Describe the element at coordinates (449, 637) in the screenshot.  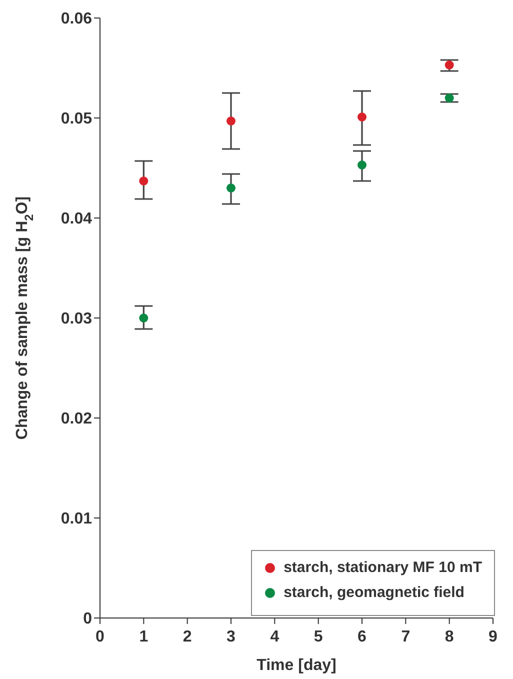
I see `x-tick-label: 8` at that location.